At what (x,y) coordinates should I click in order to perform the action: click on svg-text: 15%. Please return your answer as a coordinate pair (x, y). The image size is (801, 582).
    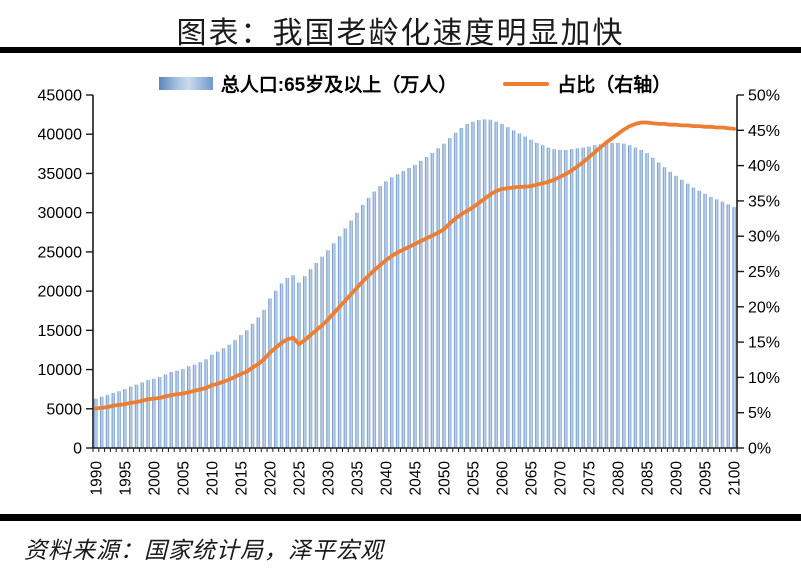
    Looking at the image, I should click on (764, 343).